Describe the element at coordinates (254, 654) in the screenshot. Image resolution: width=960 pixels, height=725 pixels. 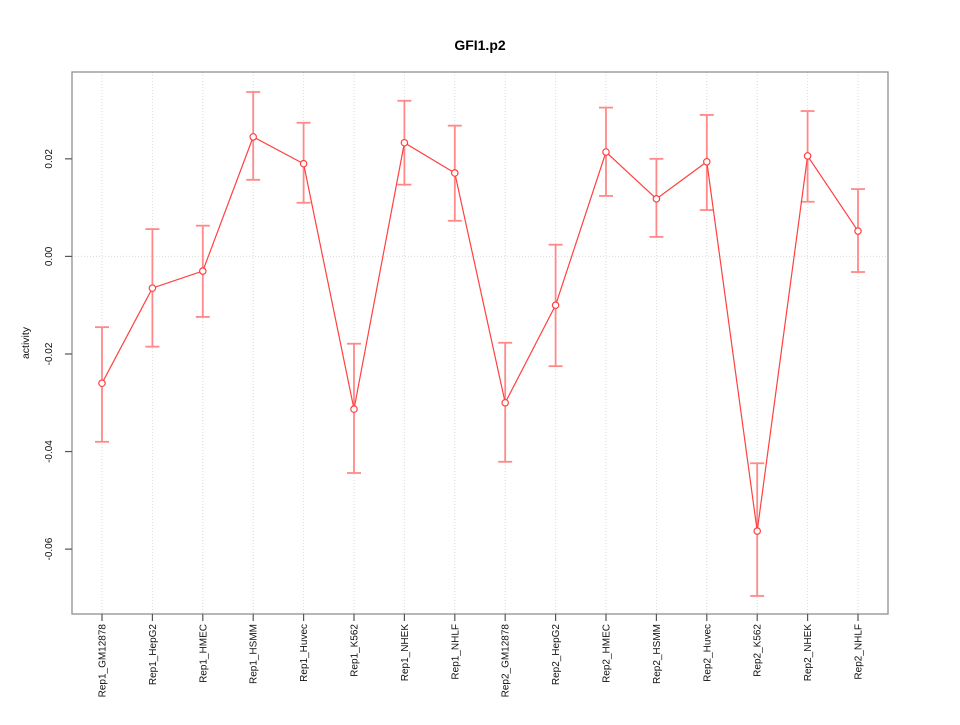
I see `x-tick-label: Rep1_HSMM` at that location.